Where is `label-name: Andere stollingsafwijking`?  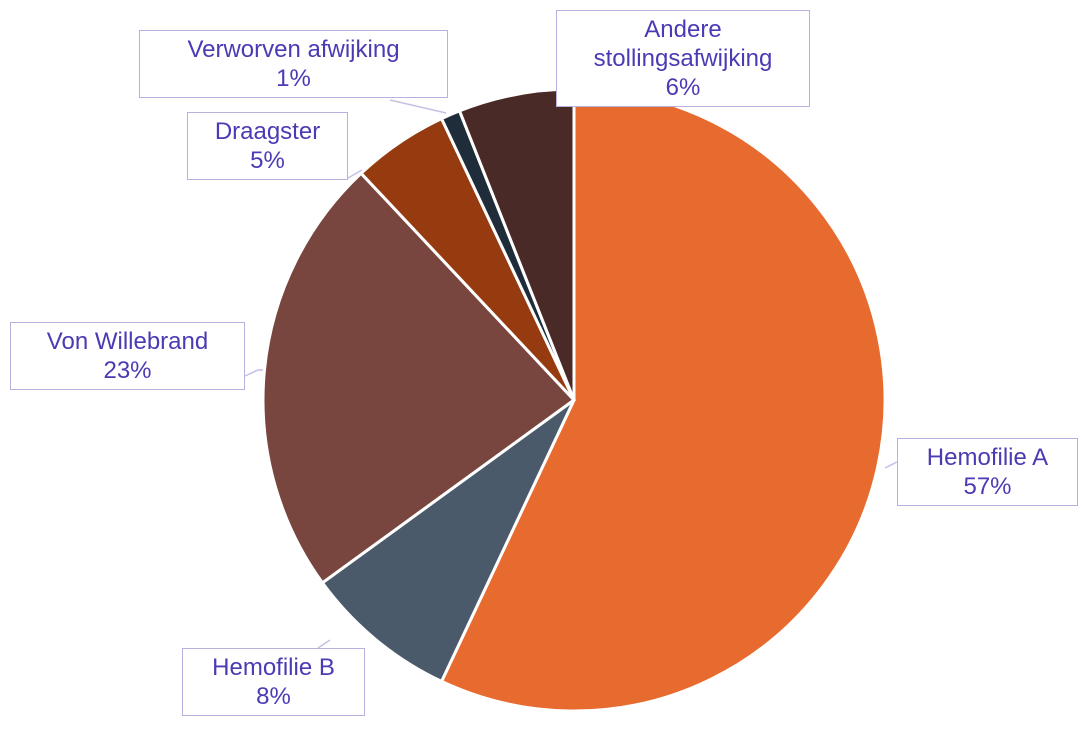 label-name: Andere stollingsafwijking is located at coordinates (683, 44).